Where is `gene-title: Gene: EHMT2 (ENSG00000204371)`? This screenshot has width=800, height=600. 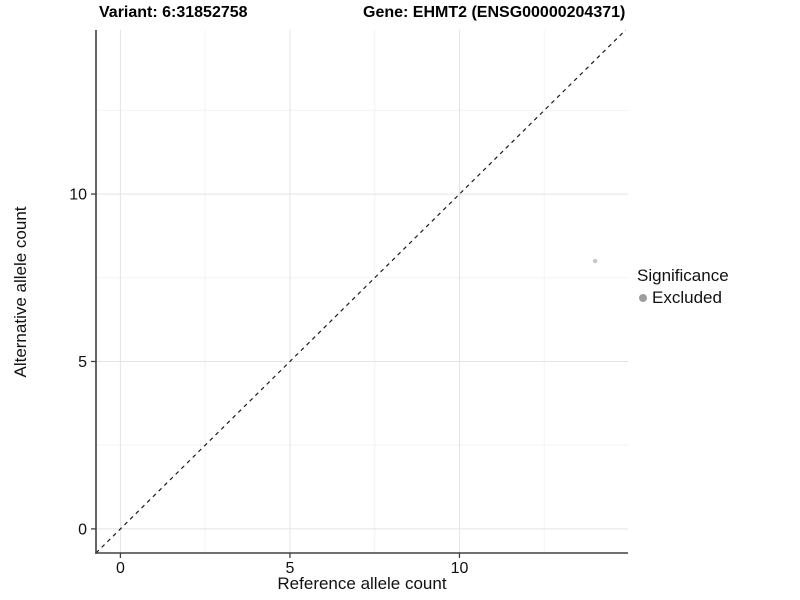 gene-title: Gene: EHMT2 (ENSG00000204371) is located at coordinates (494, 12).